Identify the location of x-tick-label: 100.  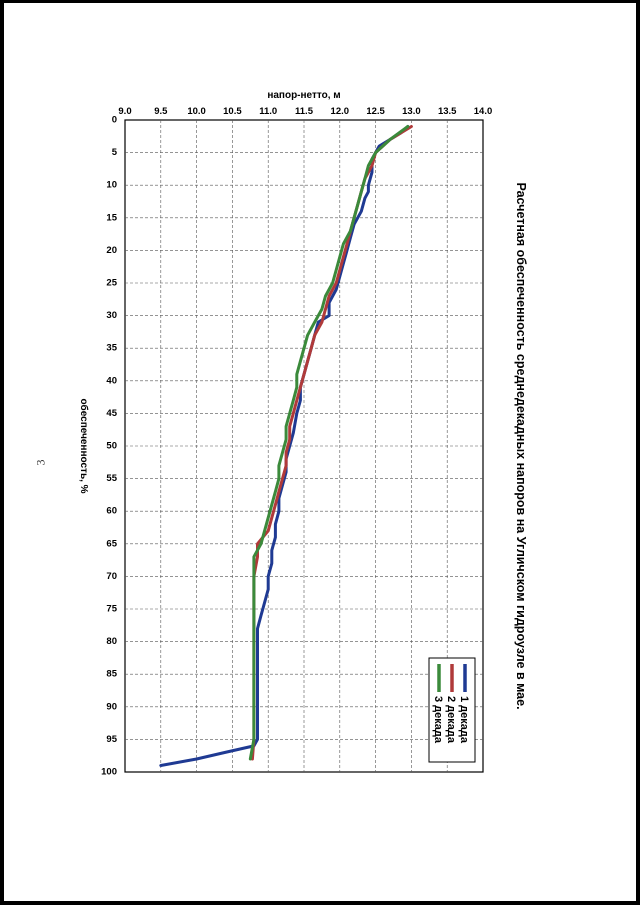
(109, 772).